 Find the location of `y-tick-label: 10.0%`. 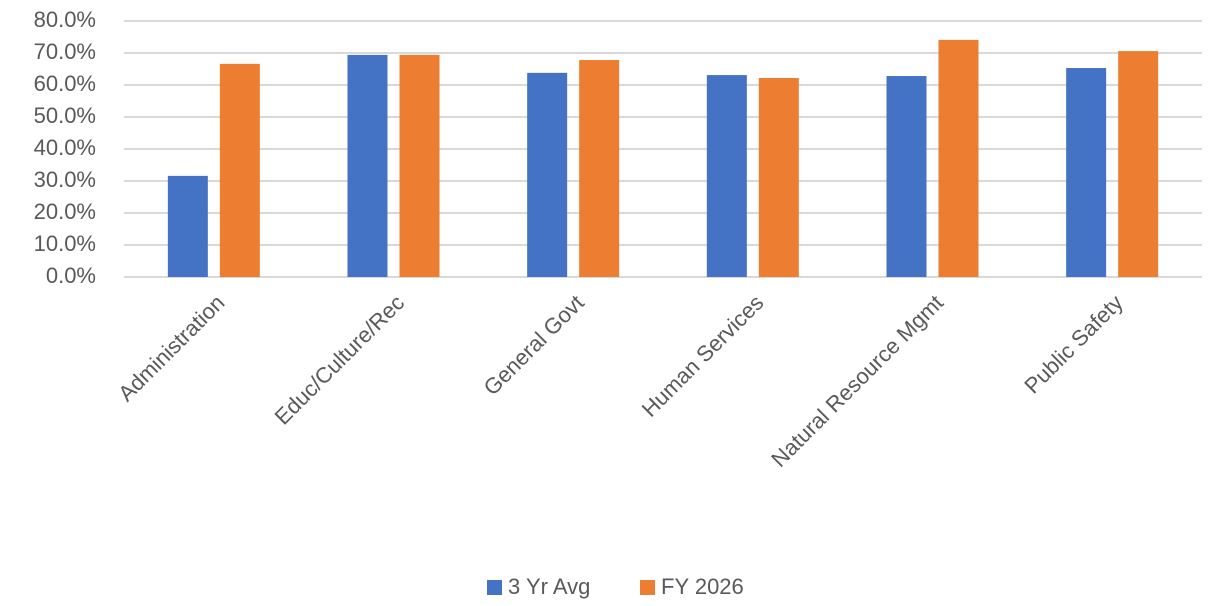

y-tick-label: 10.0% is located at coordinates (65, 243).